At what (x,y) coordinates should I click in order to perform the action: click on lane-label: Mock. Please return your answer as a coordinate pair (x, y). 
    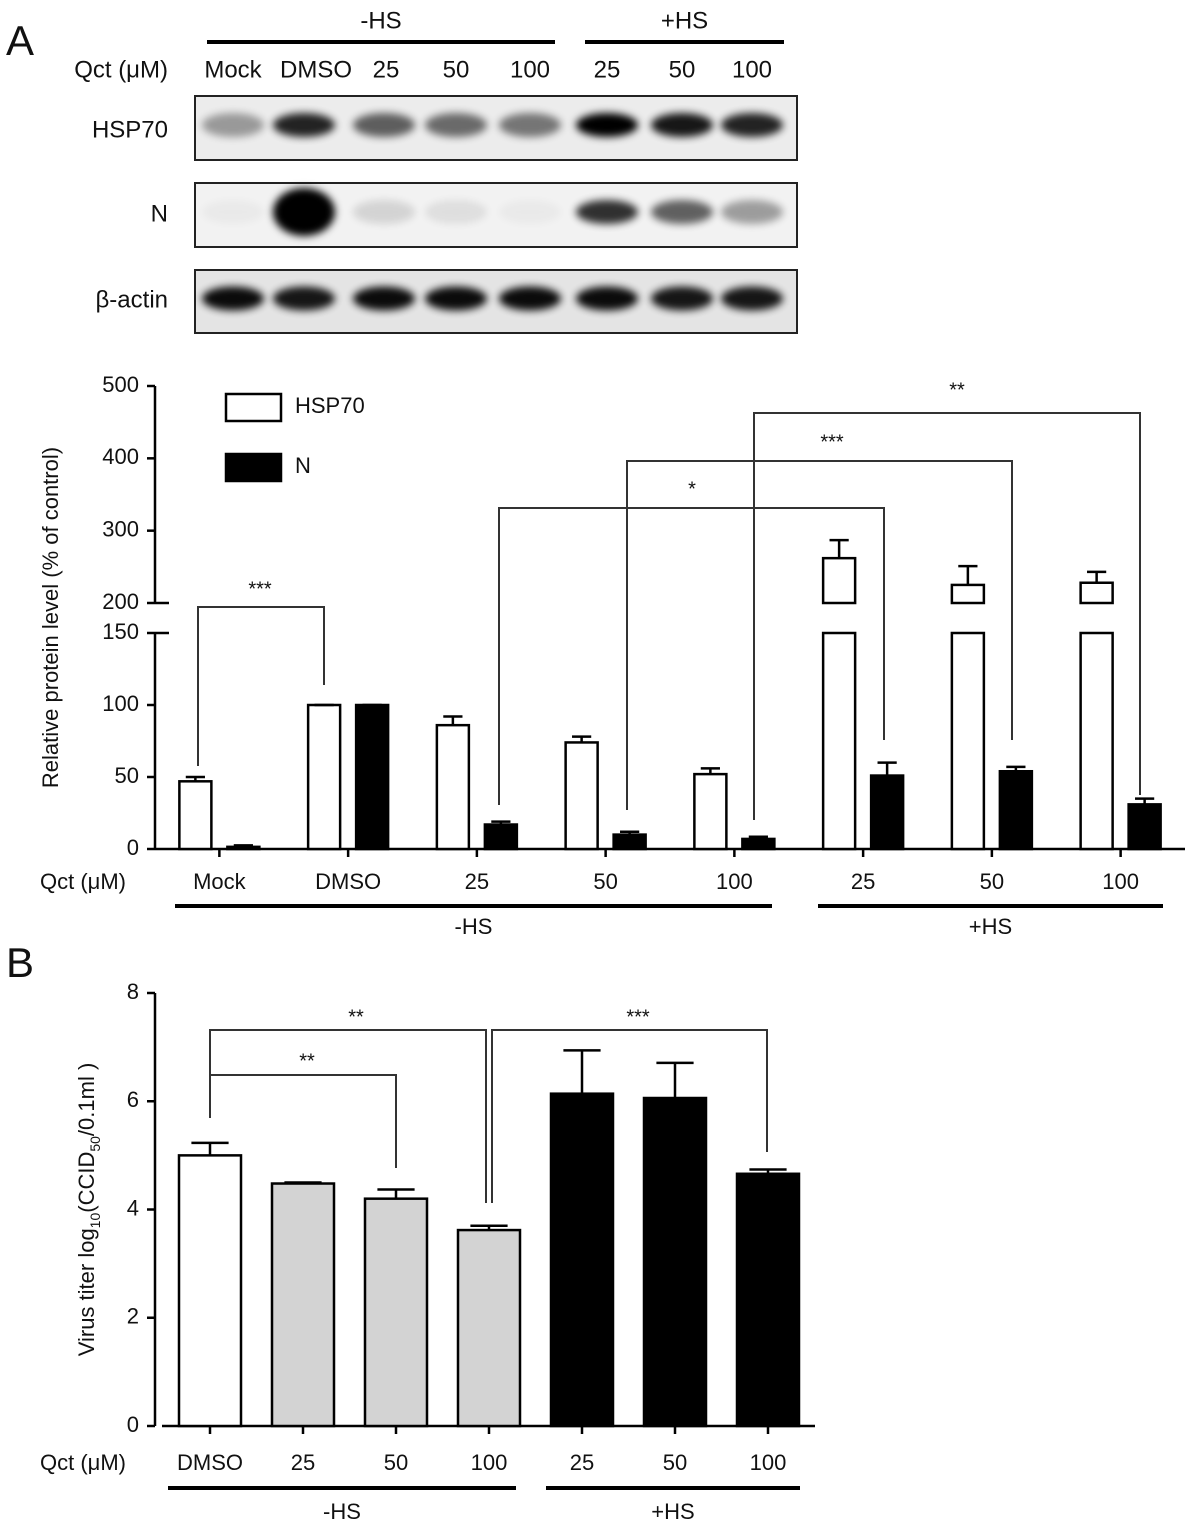
    Looking at the image, I should click on (233, 69).